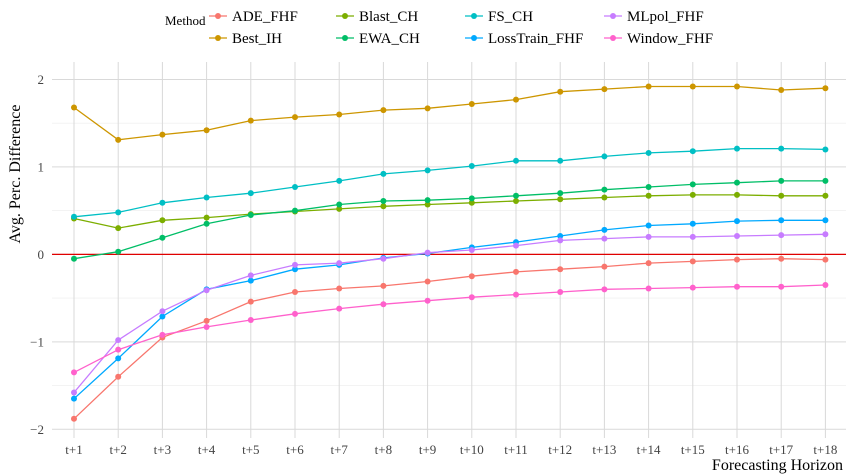 The width and height of the screenshot is (854, 475). I want to click on y-tick-label: 2, so click(41, 79).